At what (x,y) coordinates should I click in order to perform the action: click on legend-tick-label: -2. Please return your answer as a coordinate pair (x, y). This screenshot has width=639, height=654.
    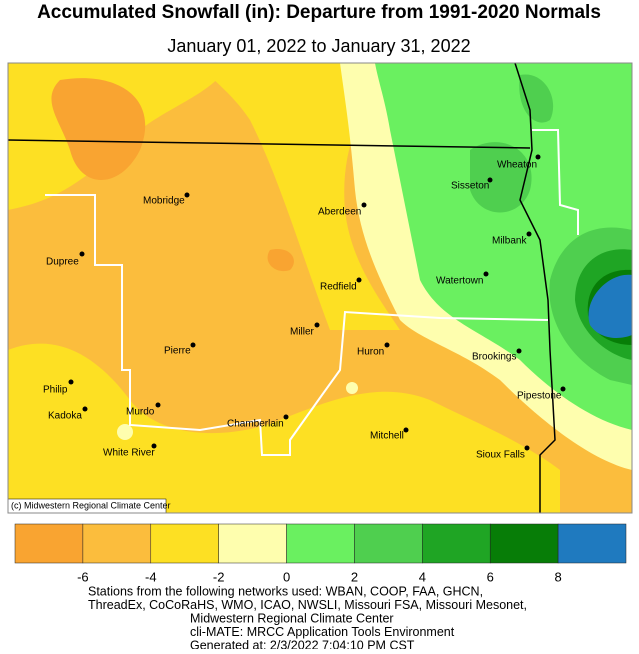
    Looking at the image, I should click on (219, 576).